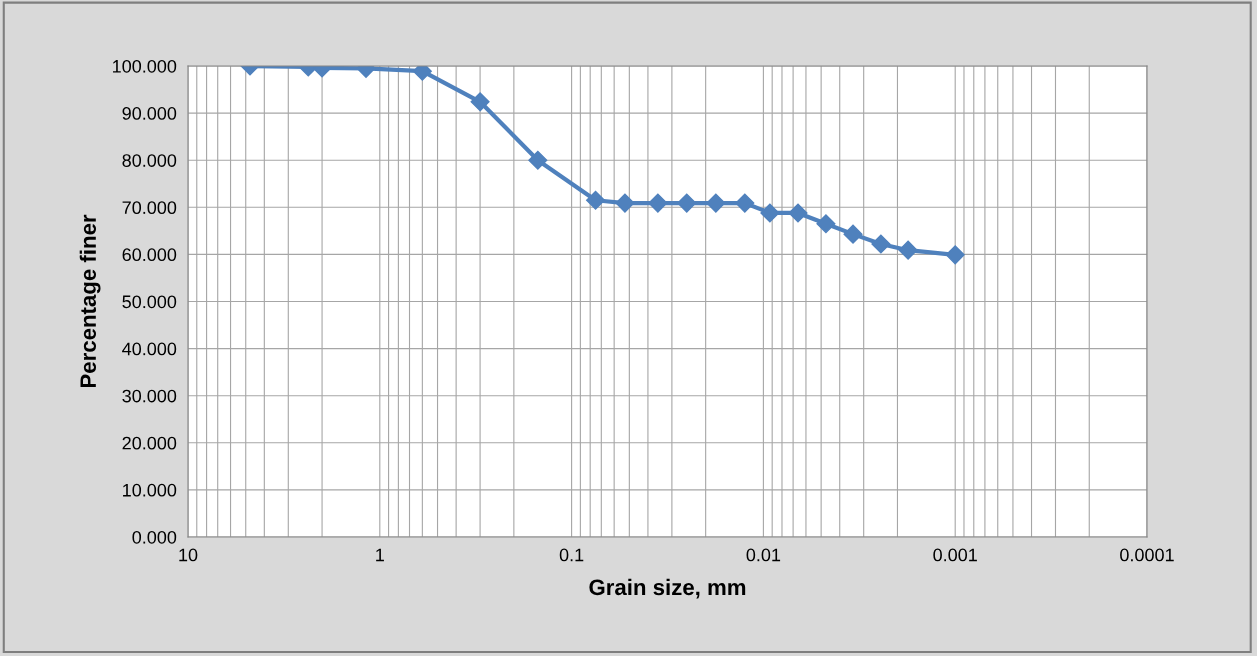 This screenshot has height=656, width=1257. Describe the element at coordinates (149, 302) in the screenshot. I see `y-tick-label: 50.000` at that location.